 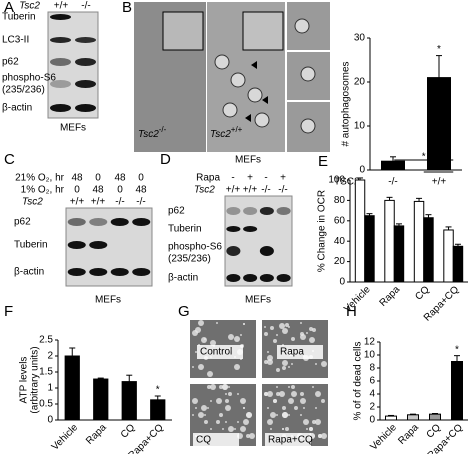 What do you see at coordinates (360, 38) in the screenshot?
I see `y-tick-label: 30` at bounding box center [360, 38].